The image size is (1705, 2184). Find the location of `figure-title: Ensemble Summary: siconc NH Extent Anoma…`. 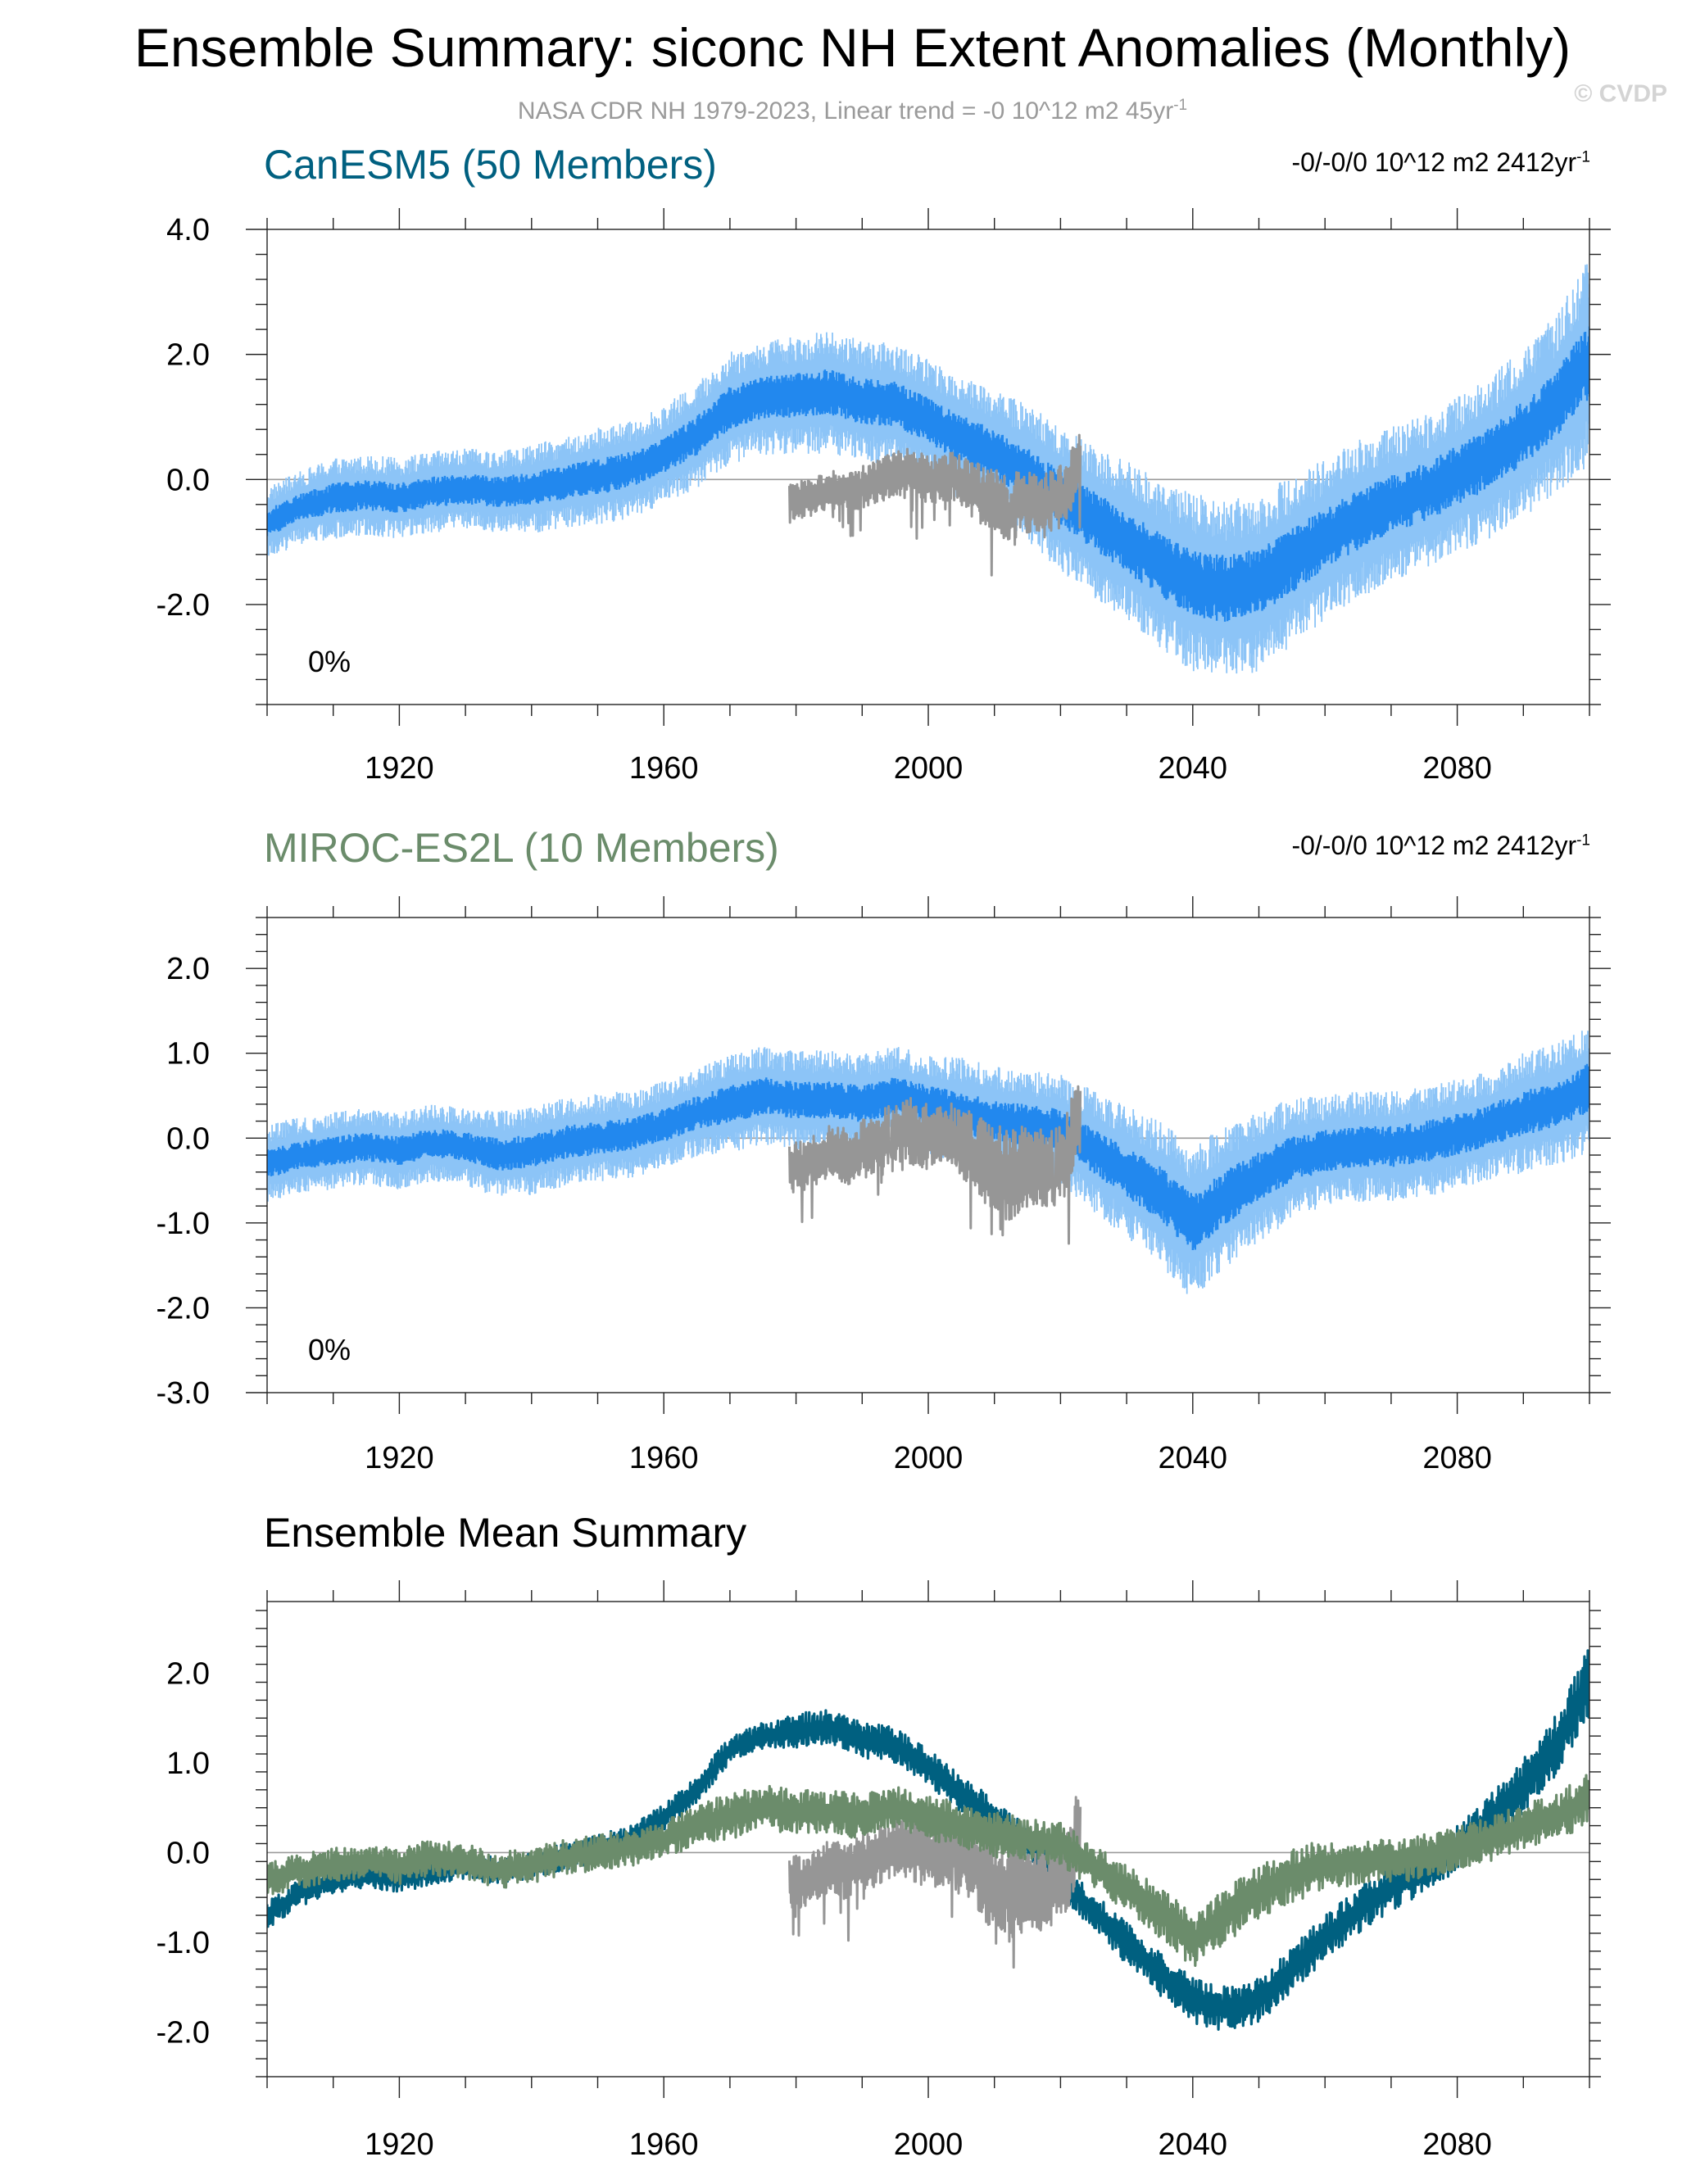

figure-title: Ensemble Summary: siconc NH Extent Anoma… is located at coordinates (852, 47).